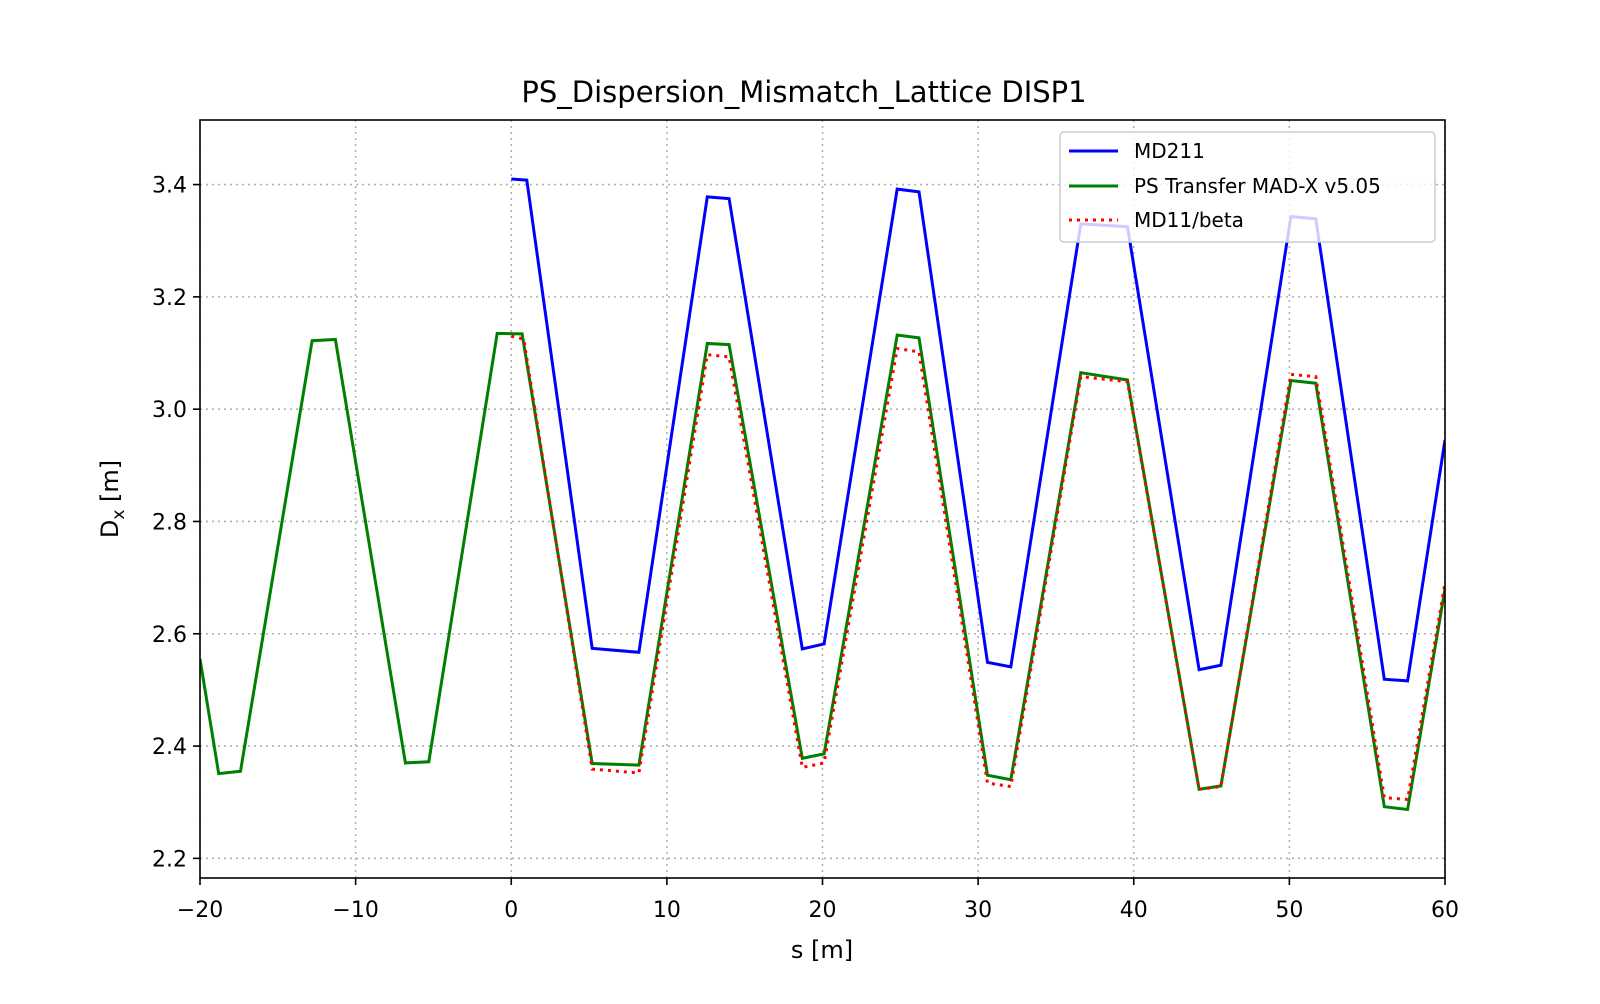 The height and width of the screenshot is (1004, 1600). Describe the element at coordinates (667, 910) in the screenshot. I see `x-tick-label: 10` at that location.